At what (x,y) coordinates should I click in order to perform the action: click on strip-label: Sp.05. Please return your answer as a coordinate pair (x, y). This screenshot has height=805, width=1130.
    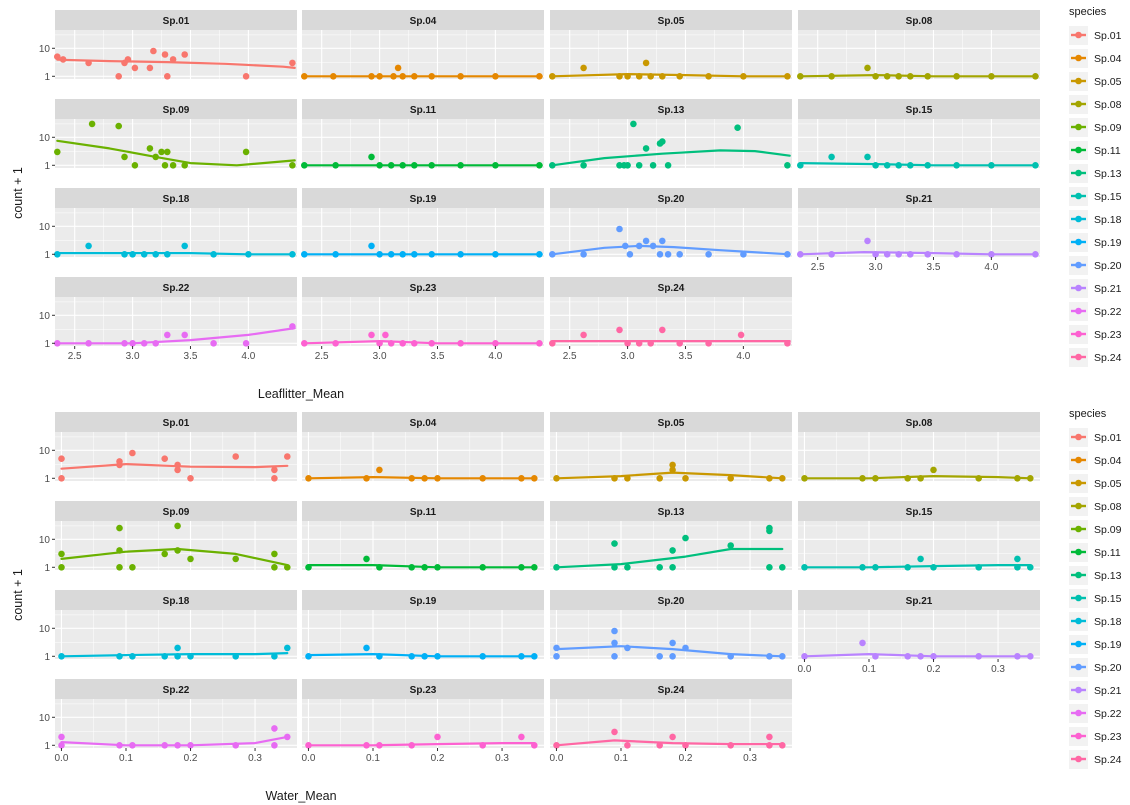
    Looking at the image, I should click on (671, 21).